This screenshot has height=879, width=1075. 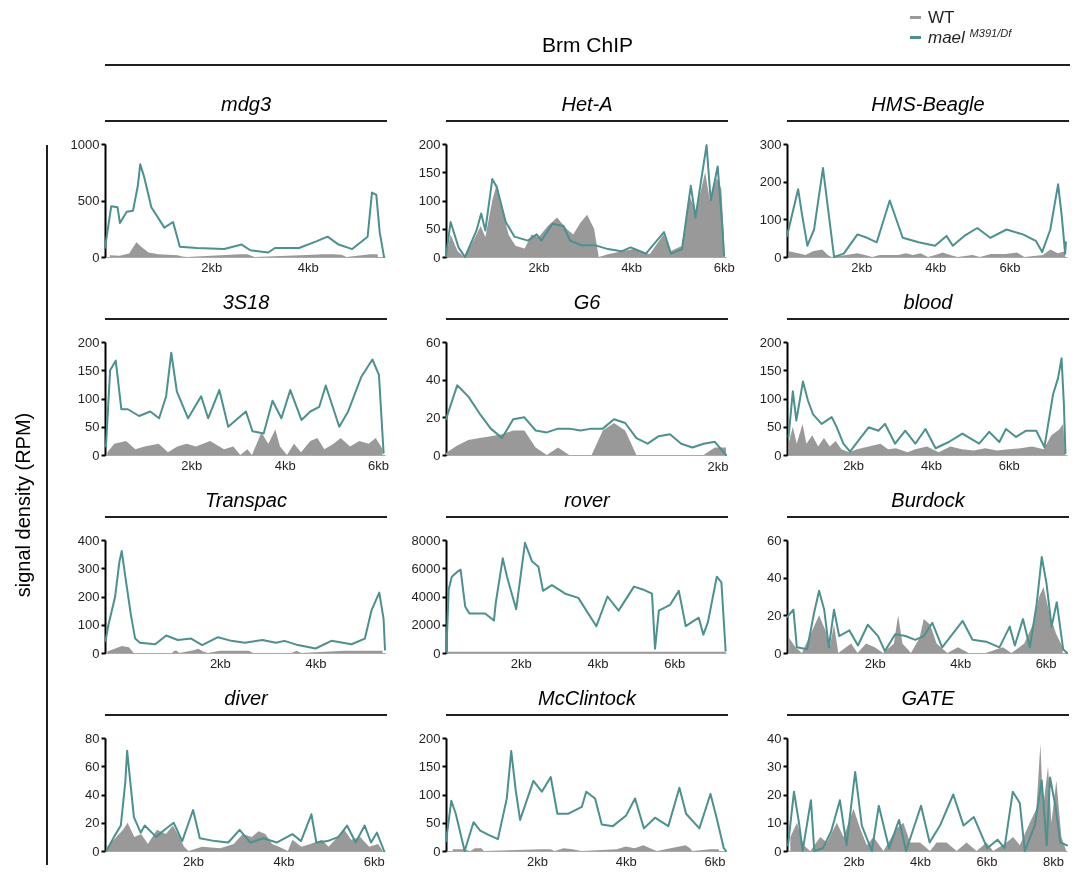 What do you see at coordinates (587, 700) in the screenshot?
I see `chart-title: McClintock` at bounding box center [587, 700].